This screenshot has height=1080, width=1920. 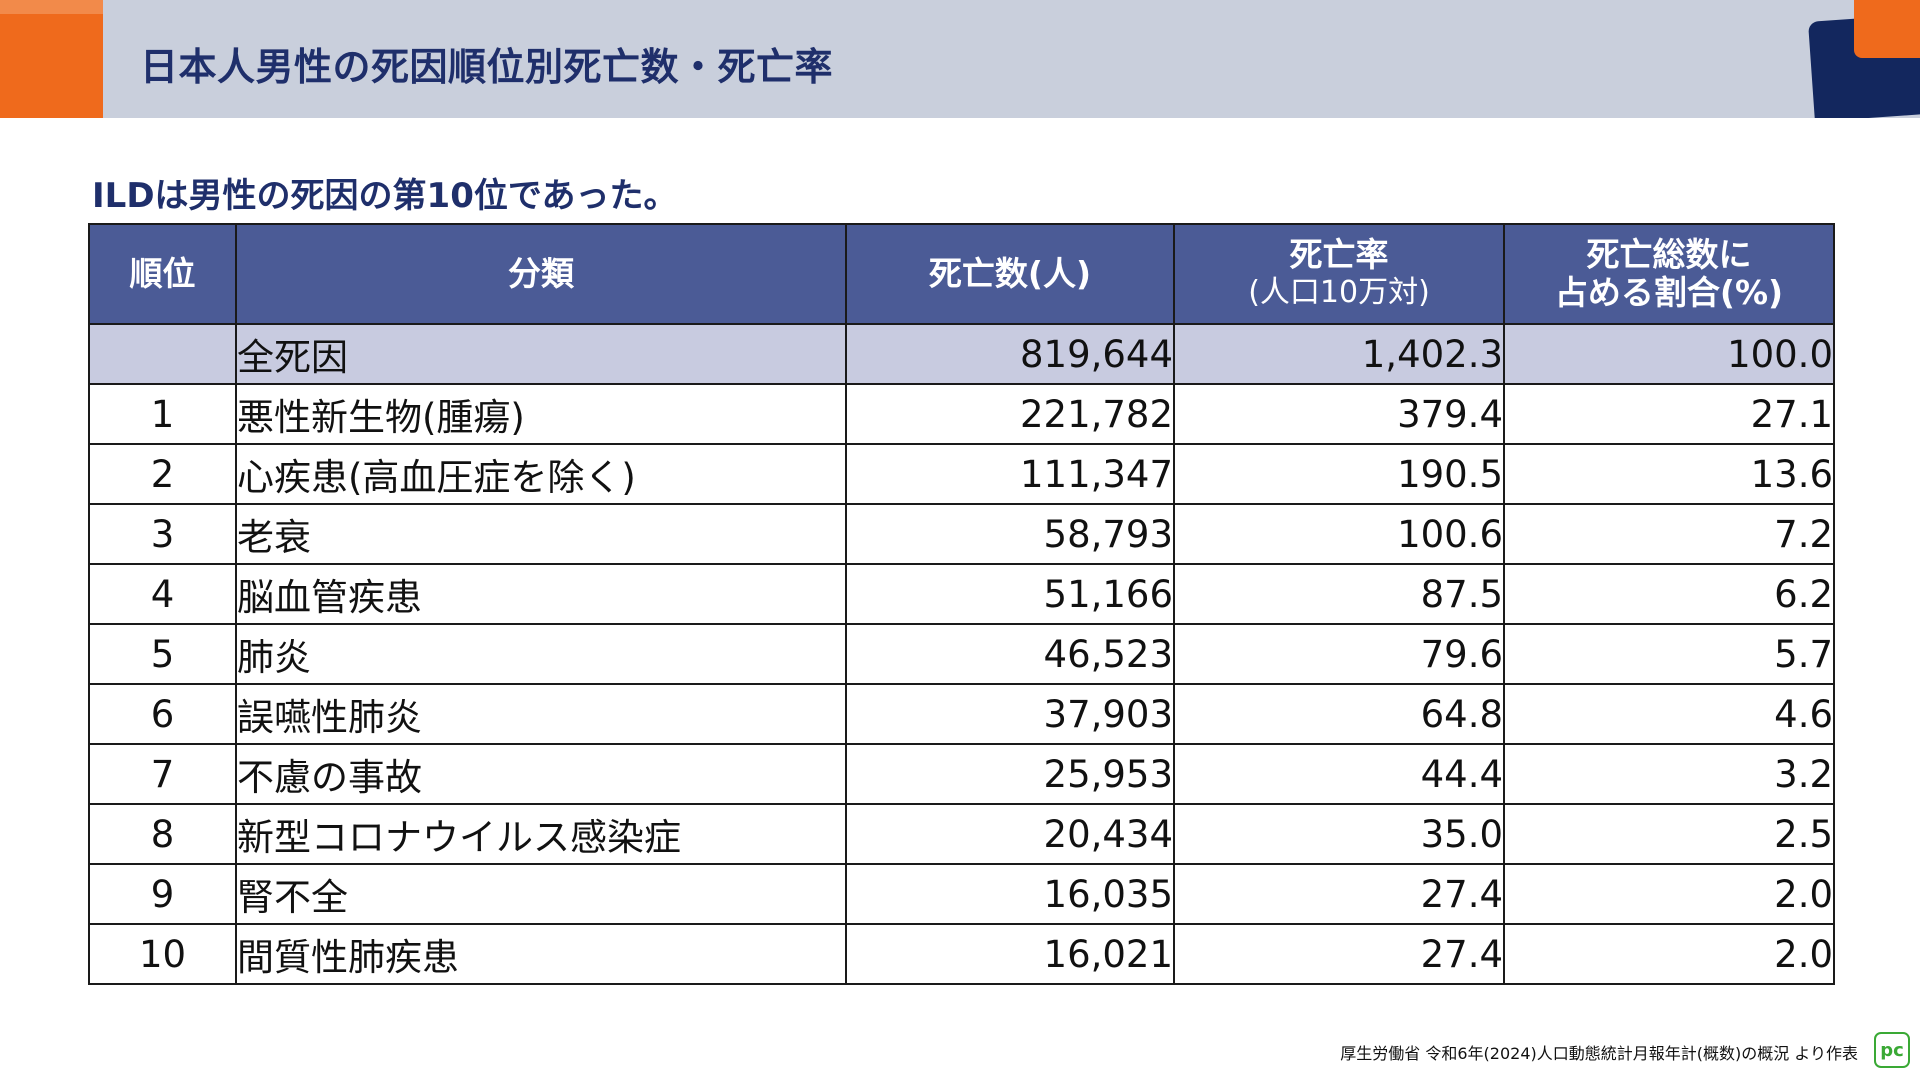 What do you see at coordinates (1669, 714) in the screenshot?
I see `row-share: 4.6` at bounding box center [1669, 714].